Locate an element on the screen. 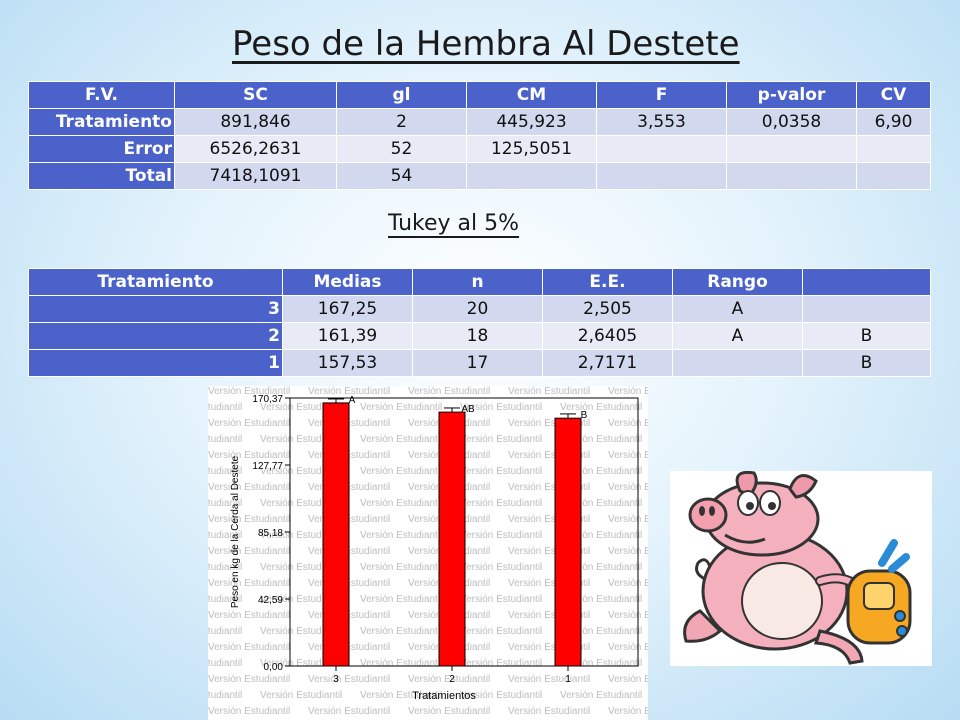 The width and height of the screenshot is (960, 720). tukey-header-cell: Medias is located at coordinates (347, 282).